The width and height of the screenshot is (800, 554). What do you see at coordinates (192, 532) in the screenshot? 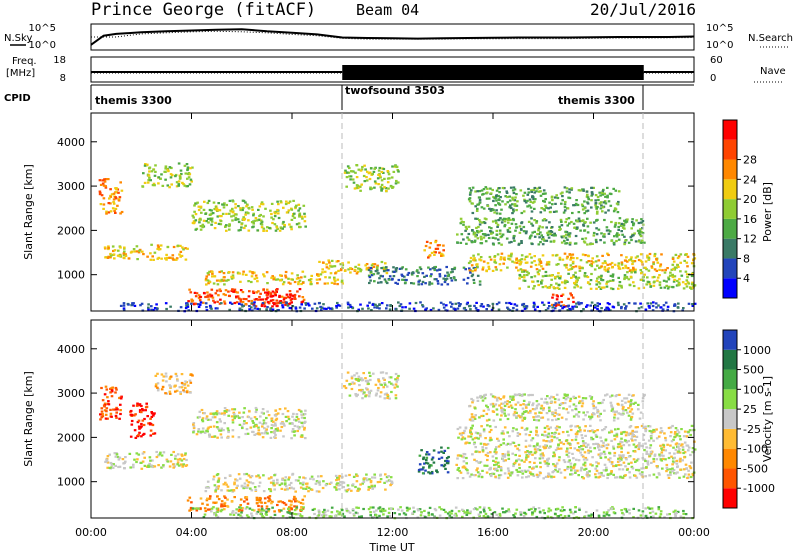
I see `xtick-1: 04:00` at bounding box center [192, 532].